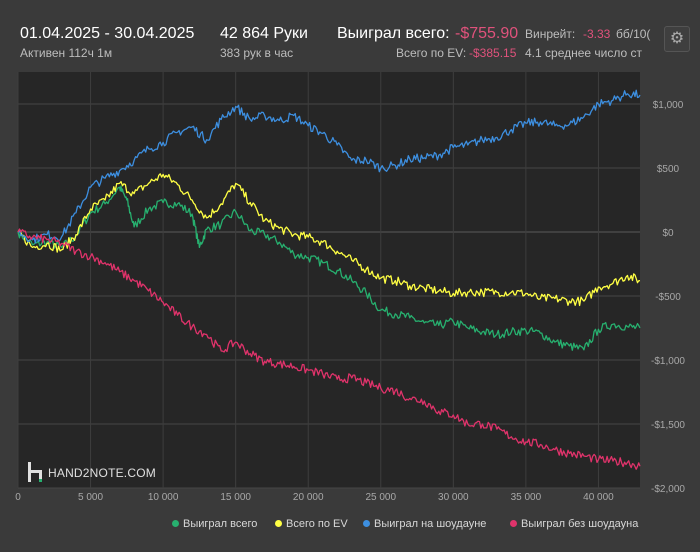  I want to click on x-tick-label: 30 000, so click(453, 497).